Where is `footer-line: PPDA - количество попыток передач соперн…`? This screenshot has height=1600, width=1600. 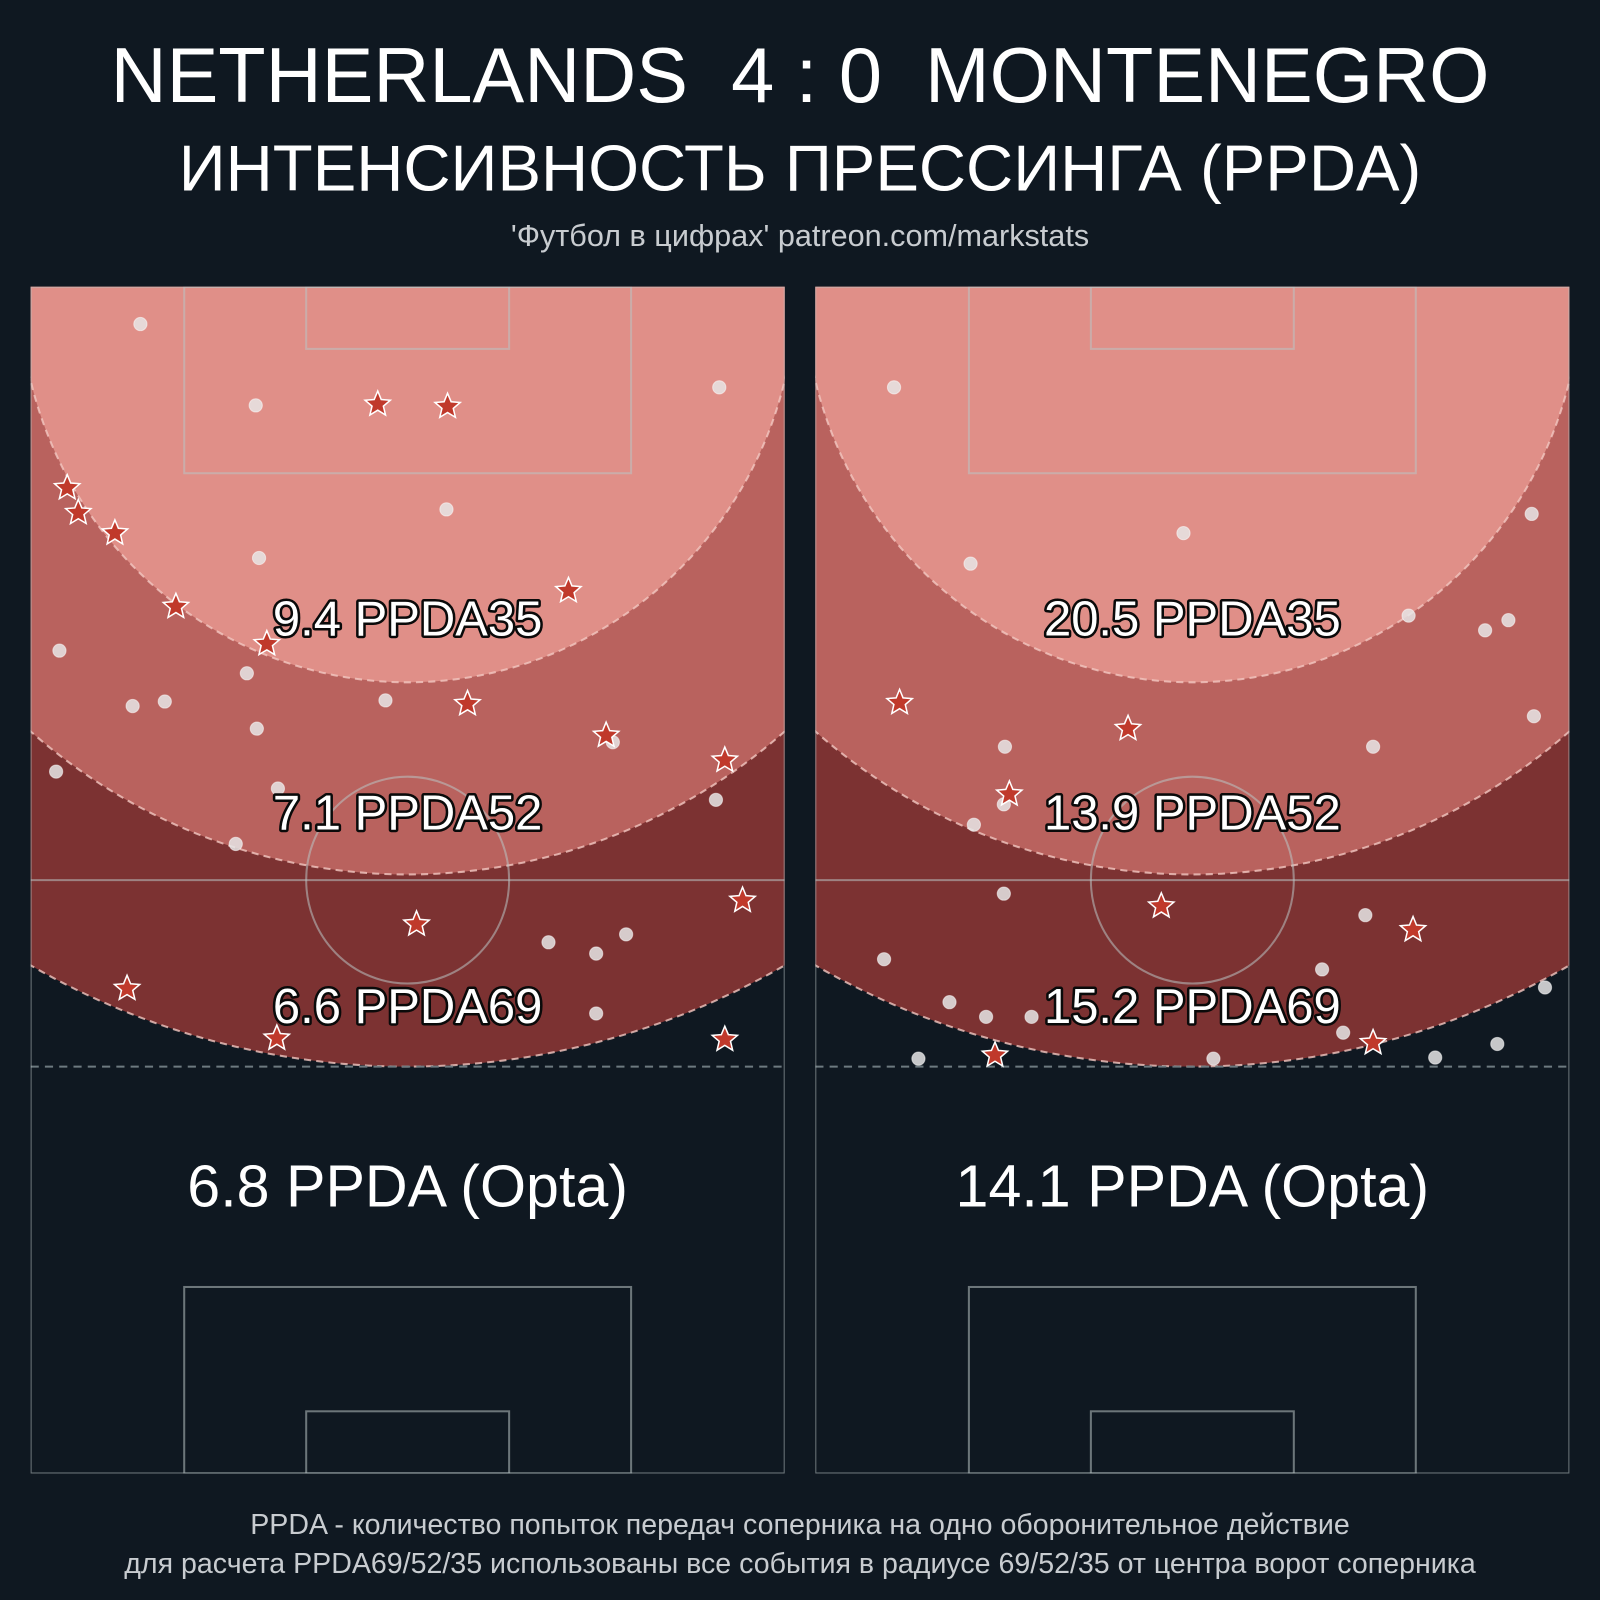
footer-line: PPDA - количество попыток передач соперн… is located at coordinates (800, 1525).